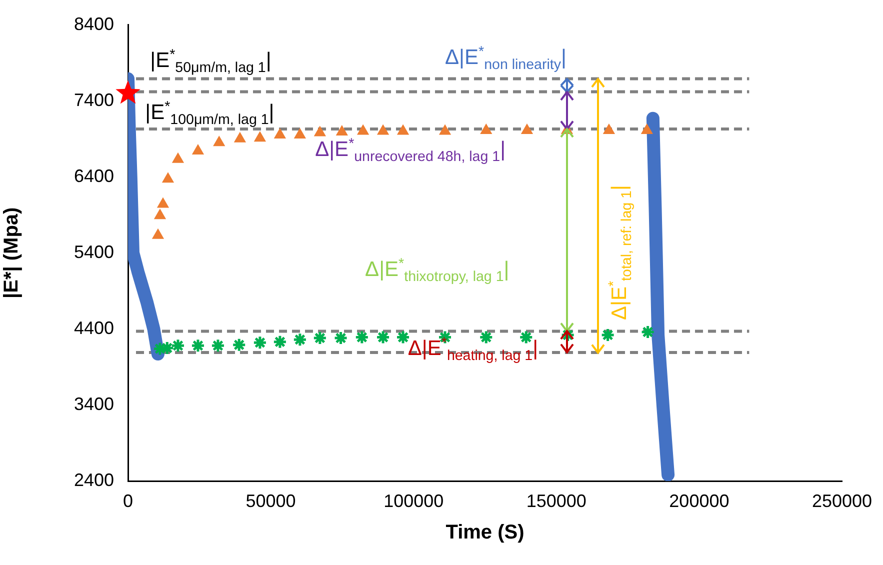 The width and height of the screenshot is (883, 565). I want to click on annotation: Δ|E$^{*}$$_{unrecovered 48h, lag 1}$|, so click(410, 151).